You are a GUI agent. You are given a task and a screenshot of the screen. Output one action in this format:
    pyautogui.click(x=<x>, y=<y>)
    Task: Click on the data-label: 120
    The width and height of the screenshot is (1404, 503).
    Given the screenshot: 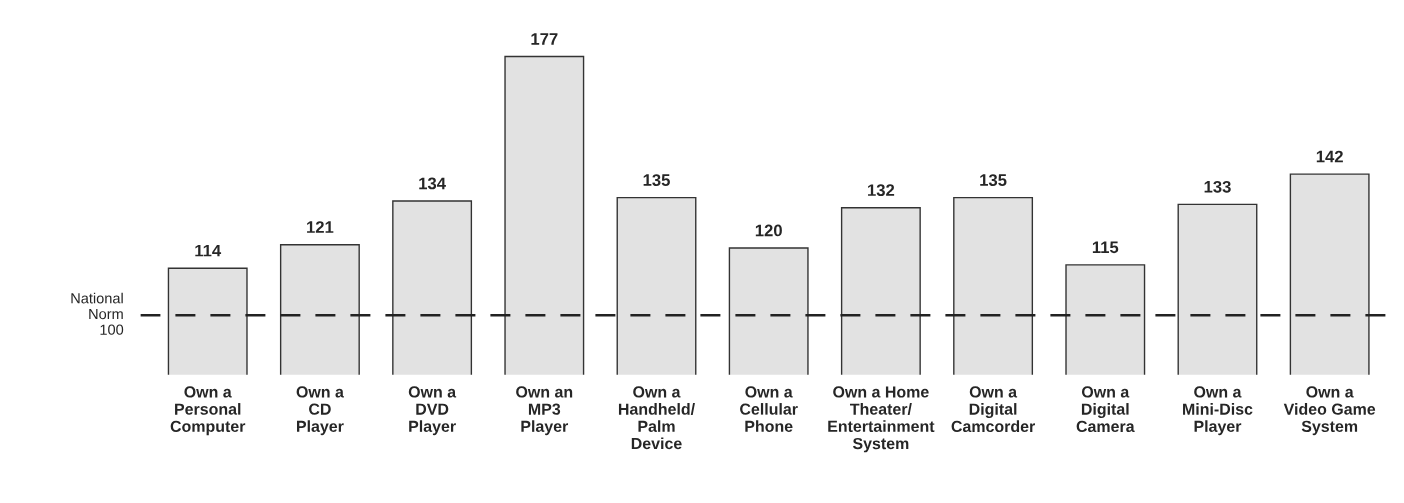 What is the action you would take?
    pyautogui.click(x=768, y=230)
    